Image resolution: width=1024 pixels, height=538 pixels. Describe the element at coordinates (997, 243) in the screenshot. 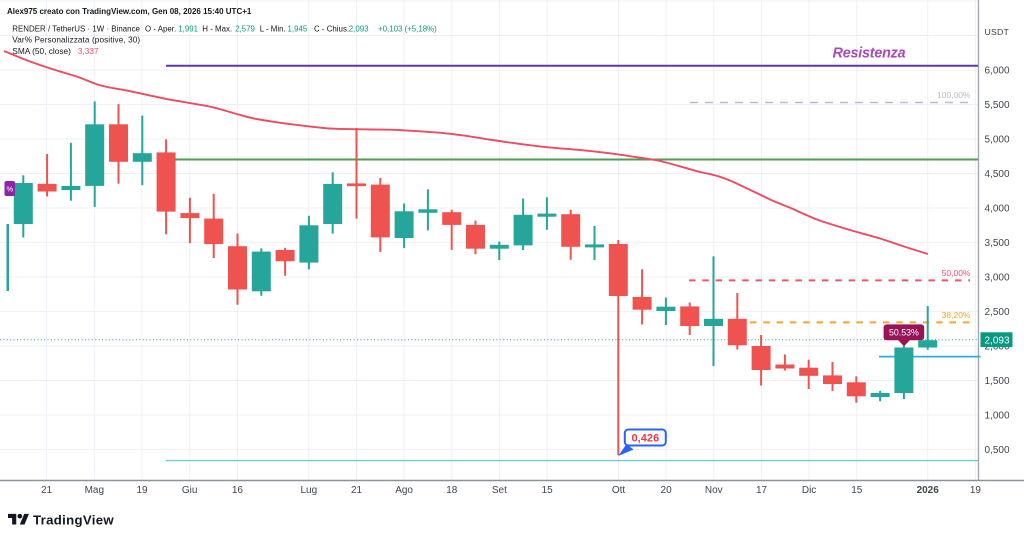

I see `svg-text: 3,500` at that location.